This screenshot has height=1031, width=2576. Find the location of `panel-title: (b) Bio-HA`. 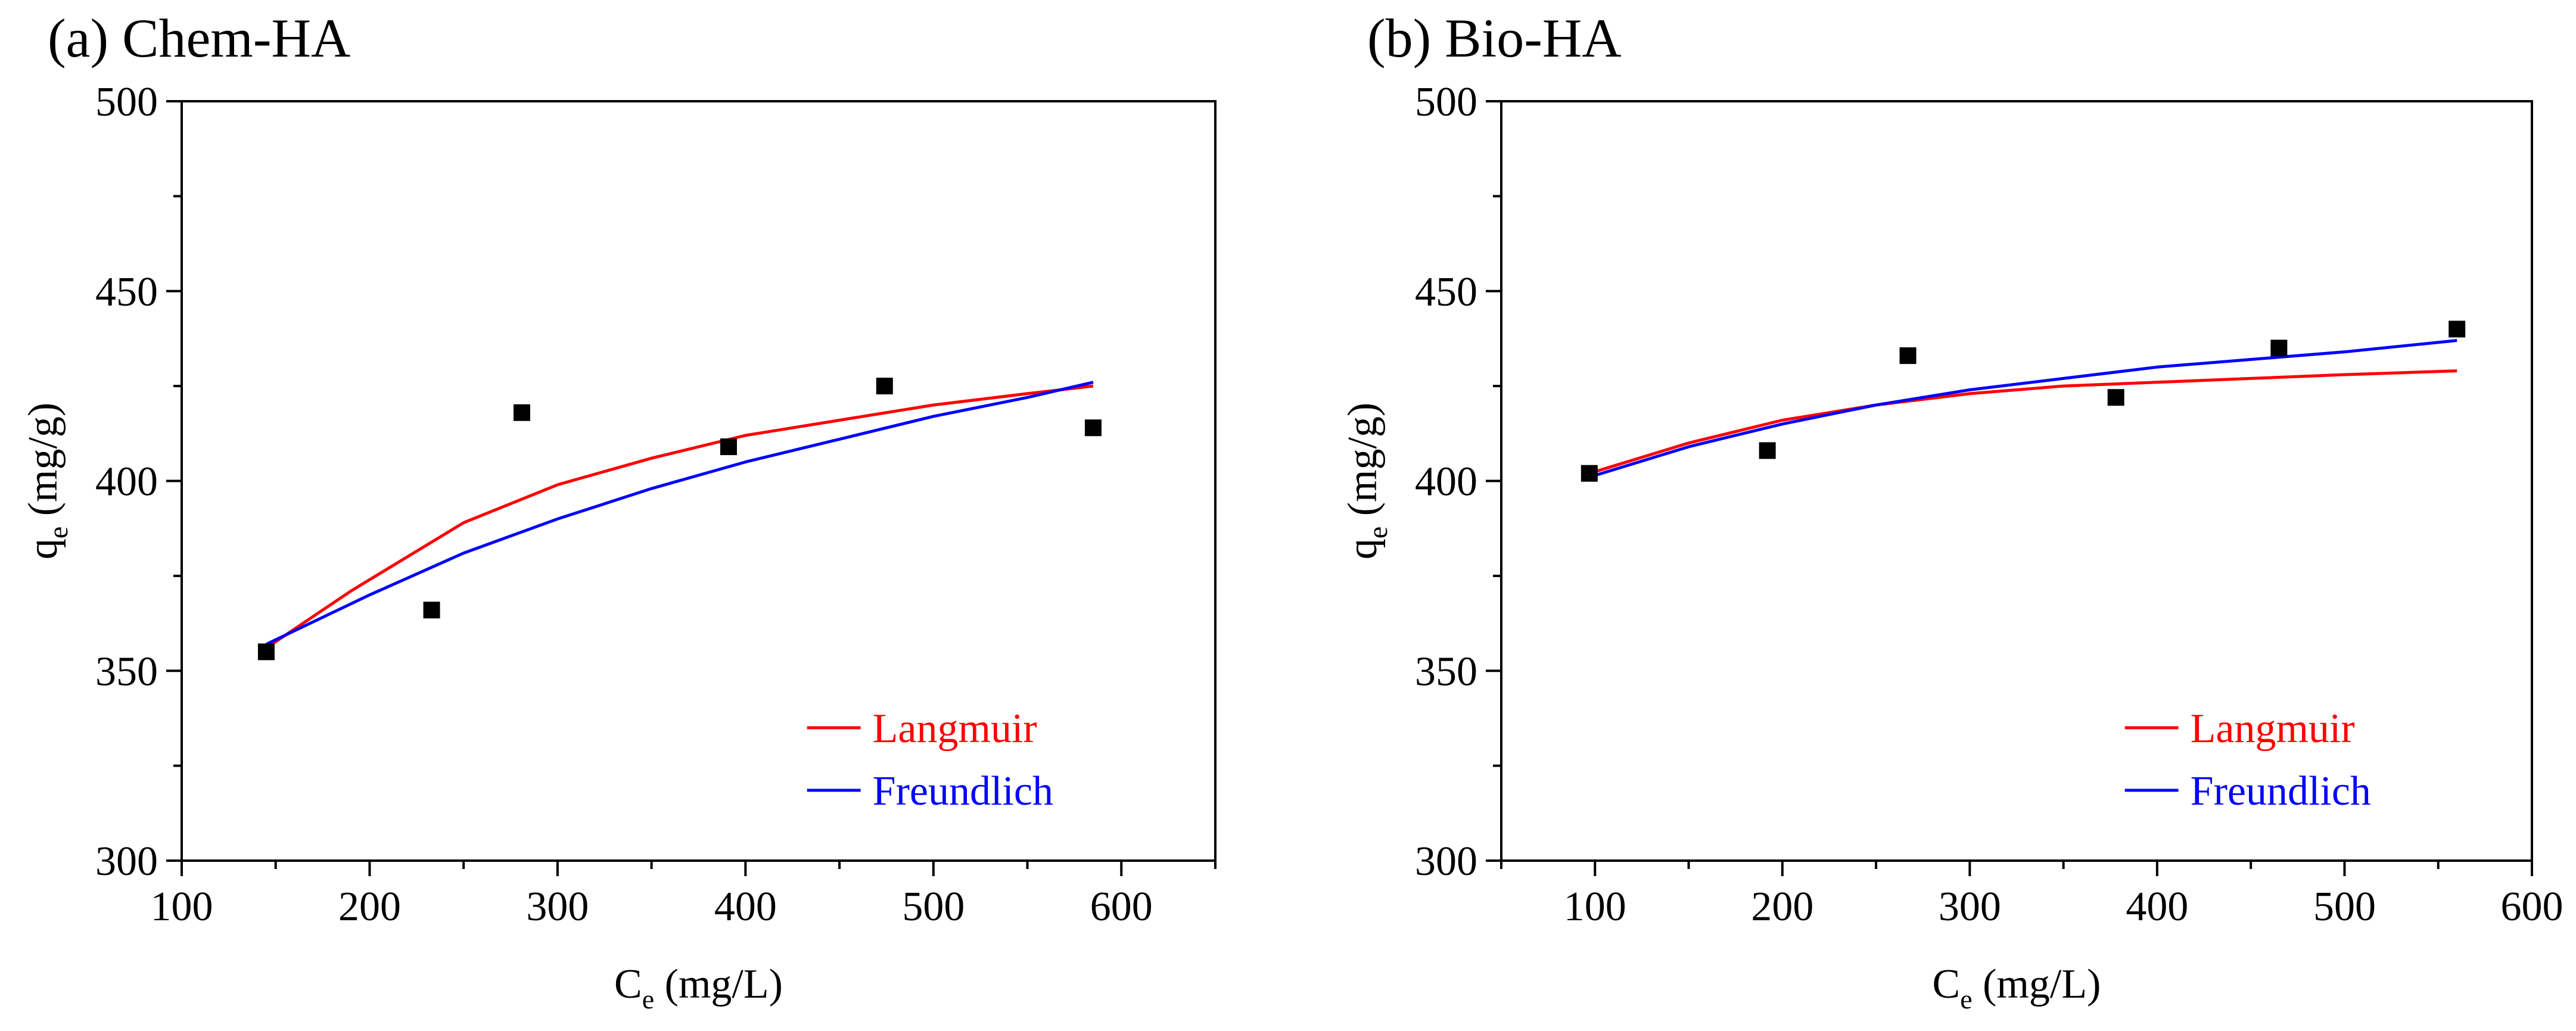

panel-title: (b) Bio-HA is located at coordinates (1494, 38).